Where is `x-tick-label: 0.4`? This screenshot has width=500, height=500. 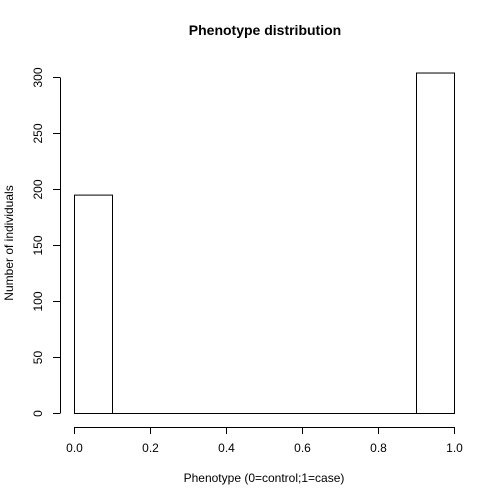 x-tick-label: 0.4 is located at coordinates (226, 448).